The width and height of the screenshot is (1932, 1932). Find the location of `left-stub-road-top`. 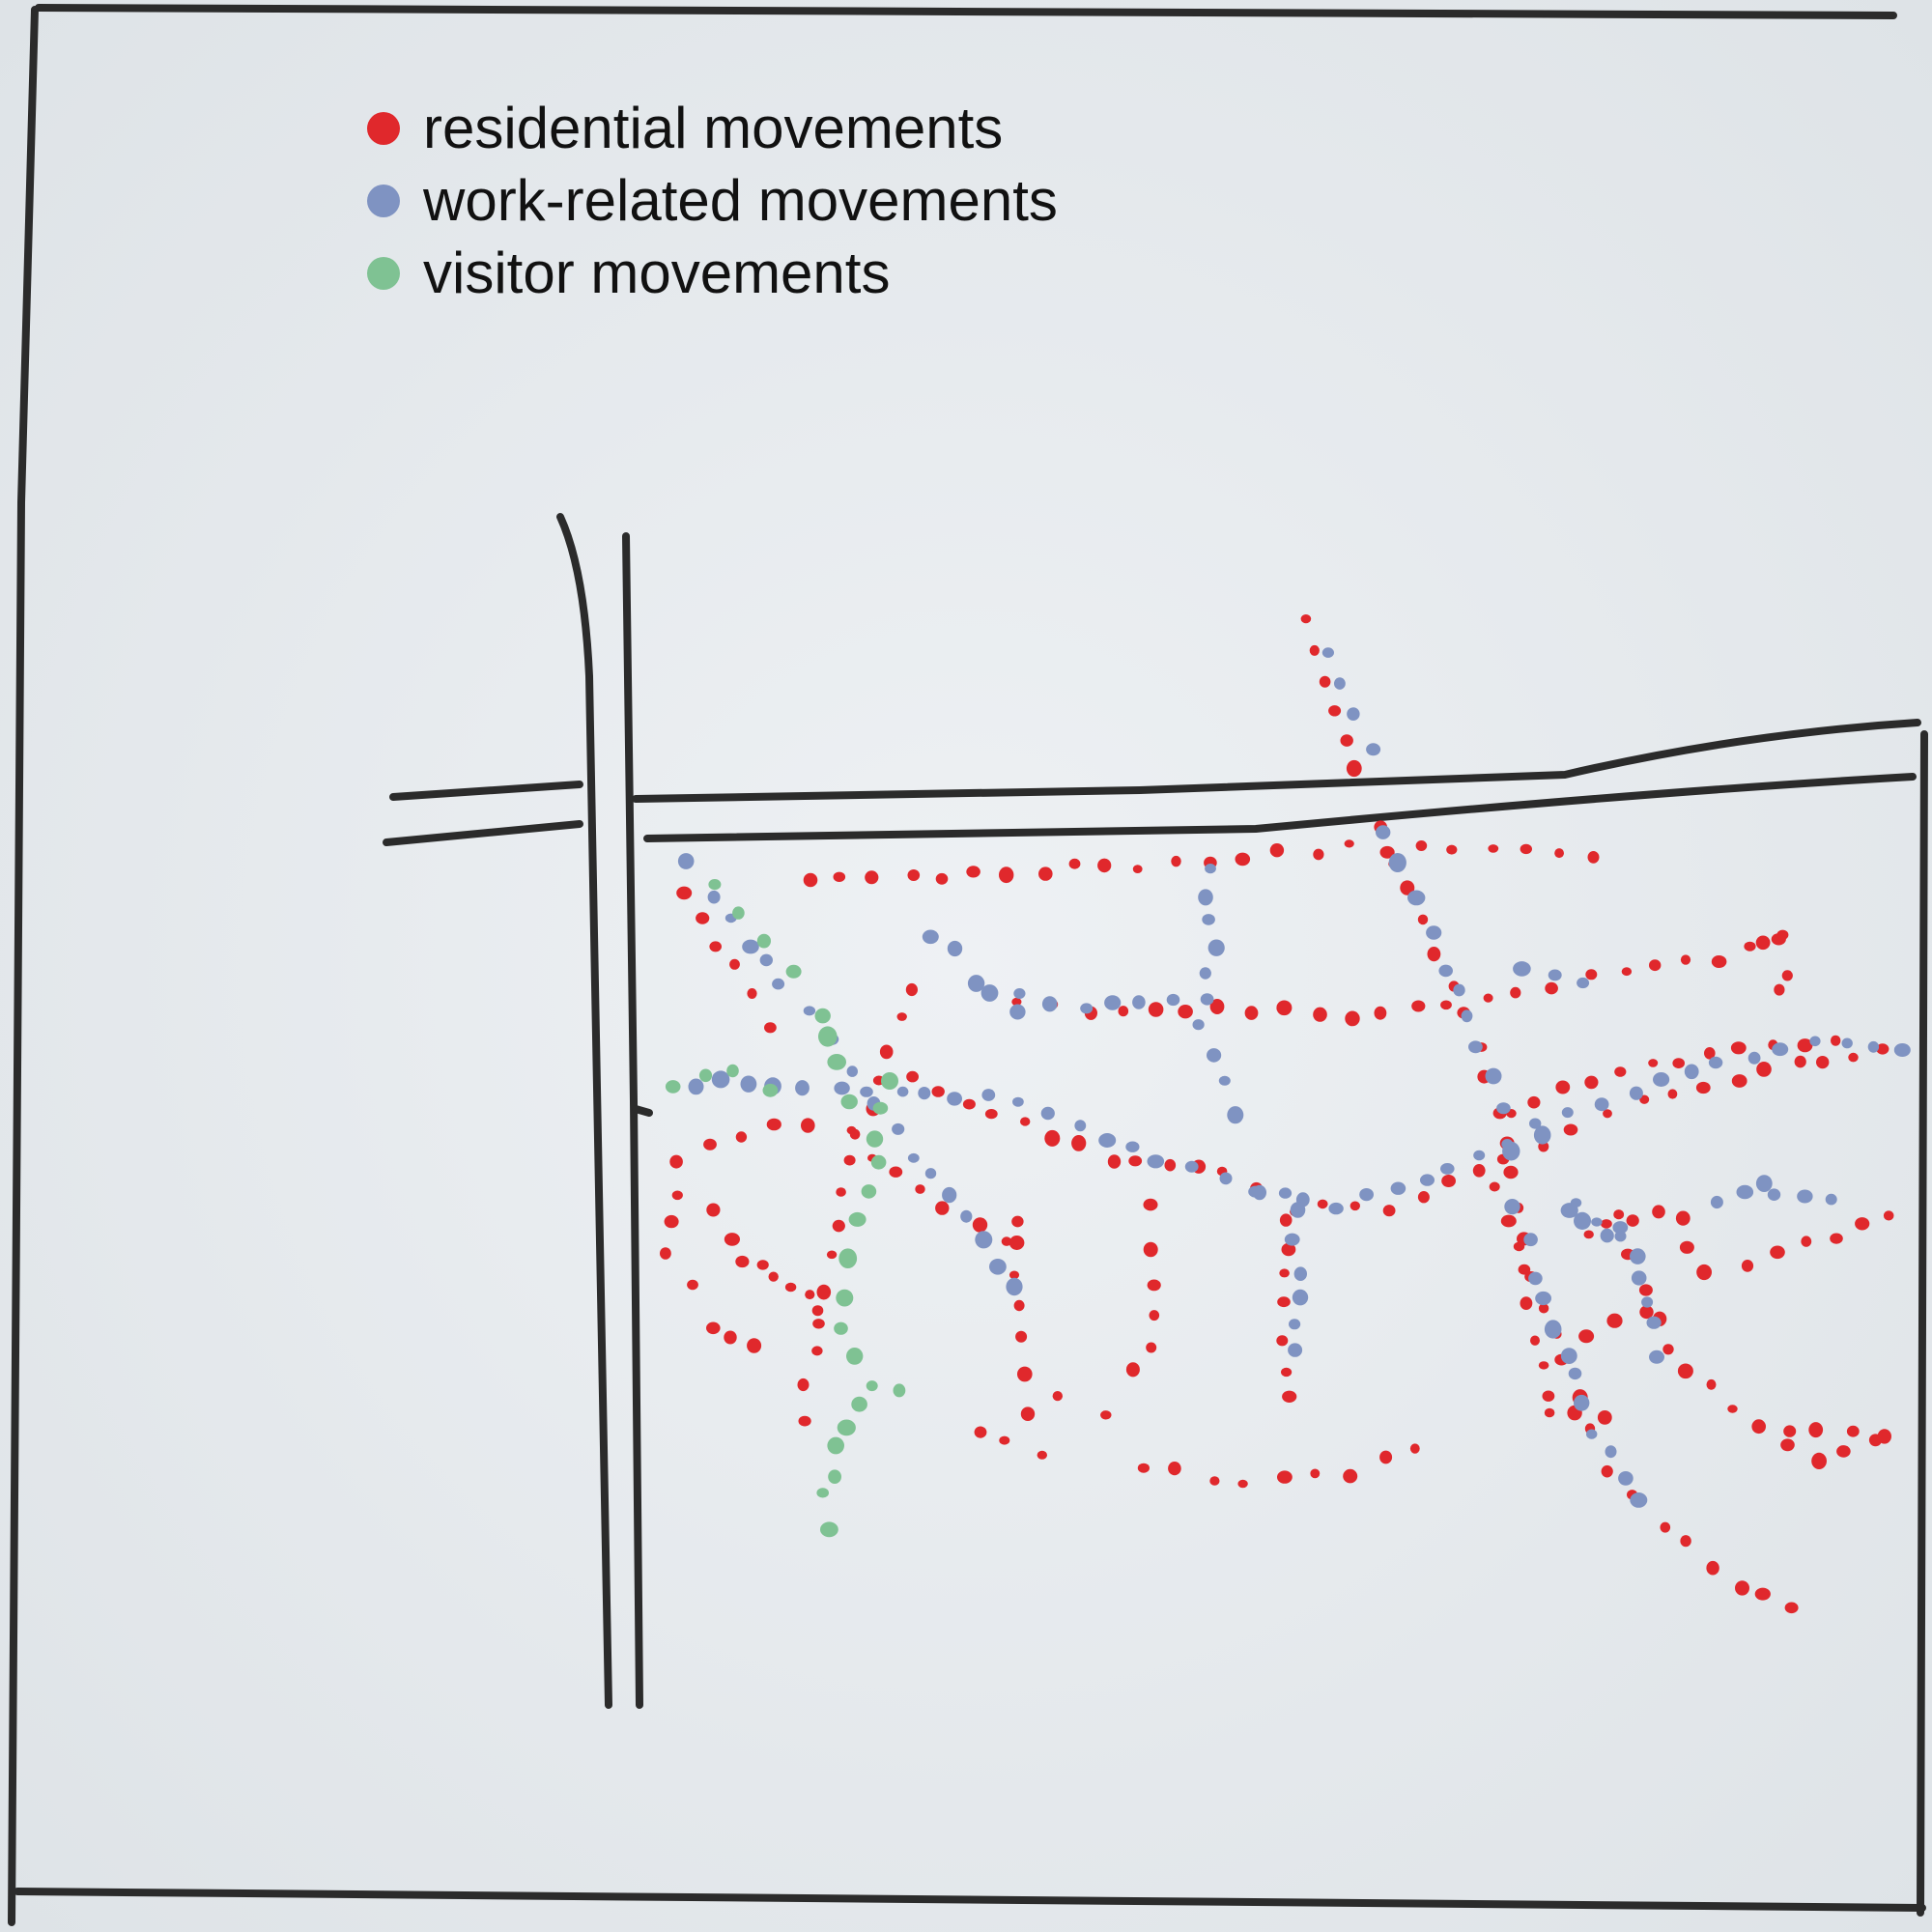

left-stub-road-top is located at coordinates (486, 791).